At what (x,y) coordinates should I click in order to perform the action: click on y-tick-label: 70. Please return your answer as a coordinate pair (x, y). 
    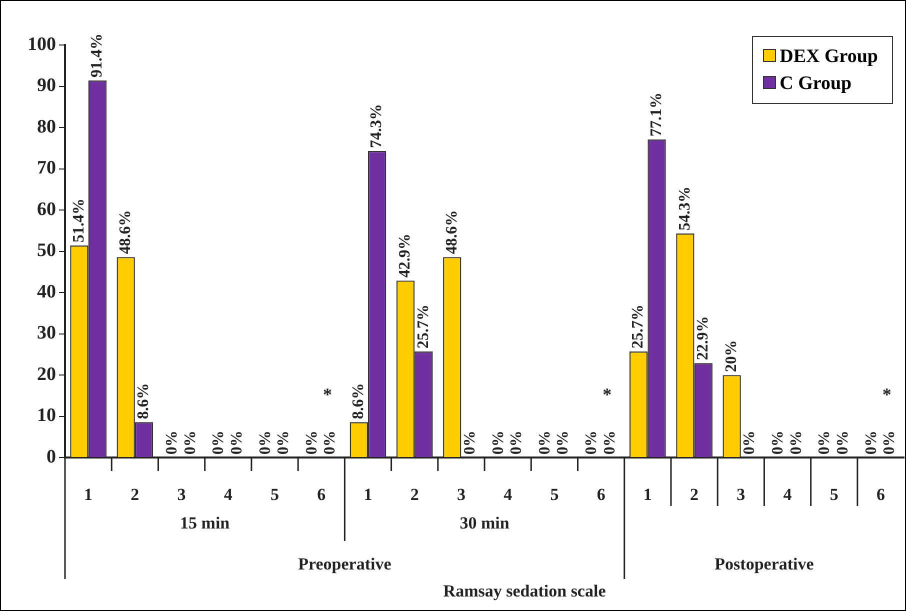
    Looking at the image, I should click on (46, 168).